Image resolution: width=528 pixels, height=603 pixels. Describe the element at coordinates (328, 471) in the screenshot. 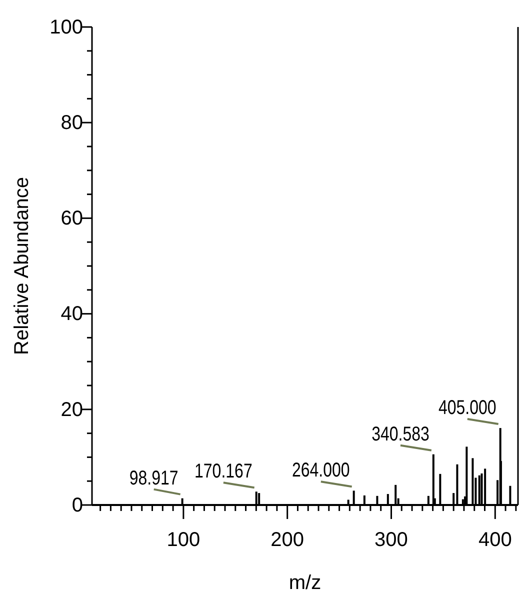

I see `annotation: 264.000` at that location.